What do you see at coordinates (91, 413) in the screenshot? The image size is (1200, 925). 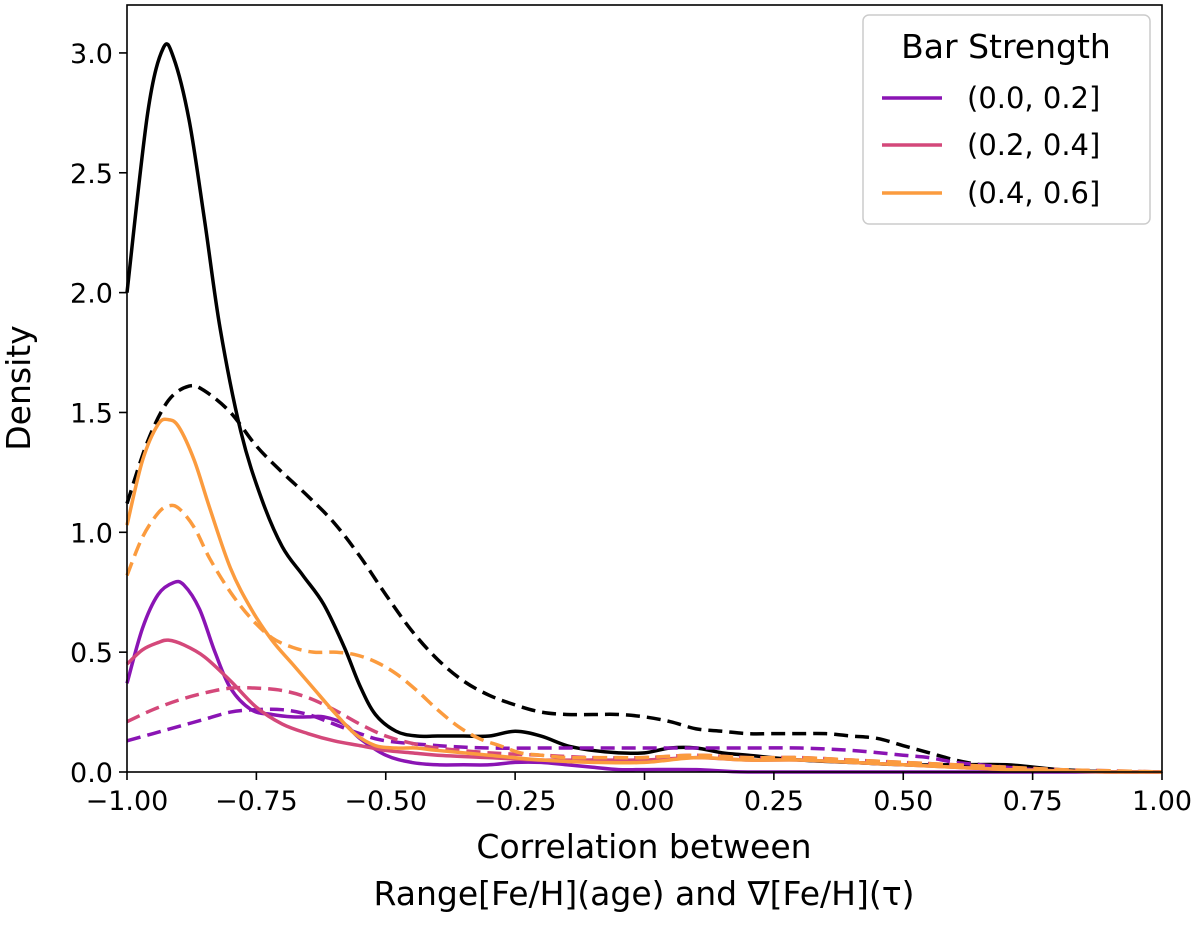 I see `y-tick-label: 1.5` at bounding box center [91, 413].